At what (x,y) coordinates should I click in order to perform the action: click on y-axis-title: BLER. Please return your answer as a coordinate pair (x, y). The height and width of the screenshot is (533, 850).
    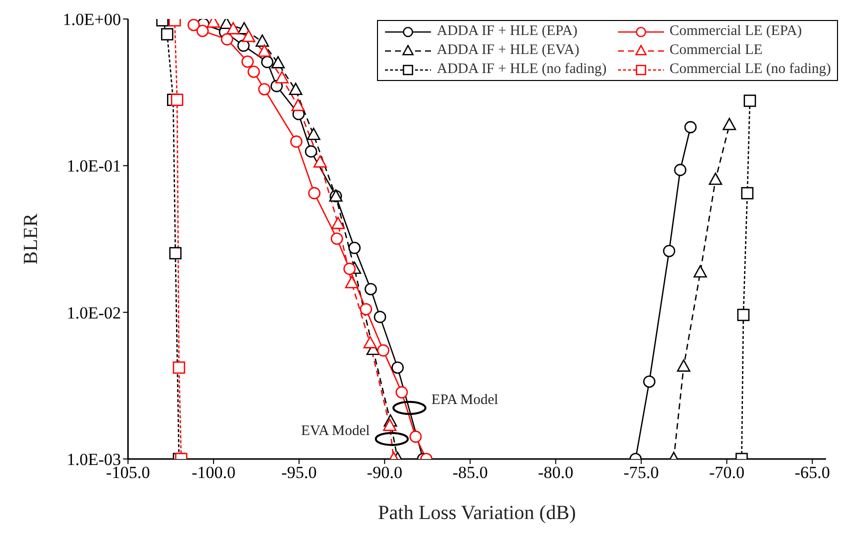
    Looking at the image, I should click on (31, 238).